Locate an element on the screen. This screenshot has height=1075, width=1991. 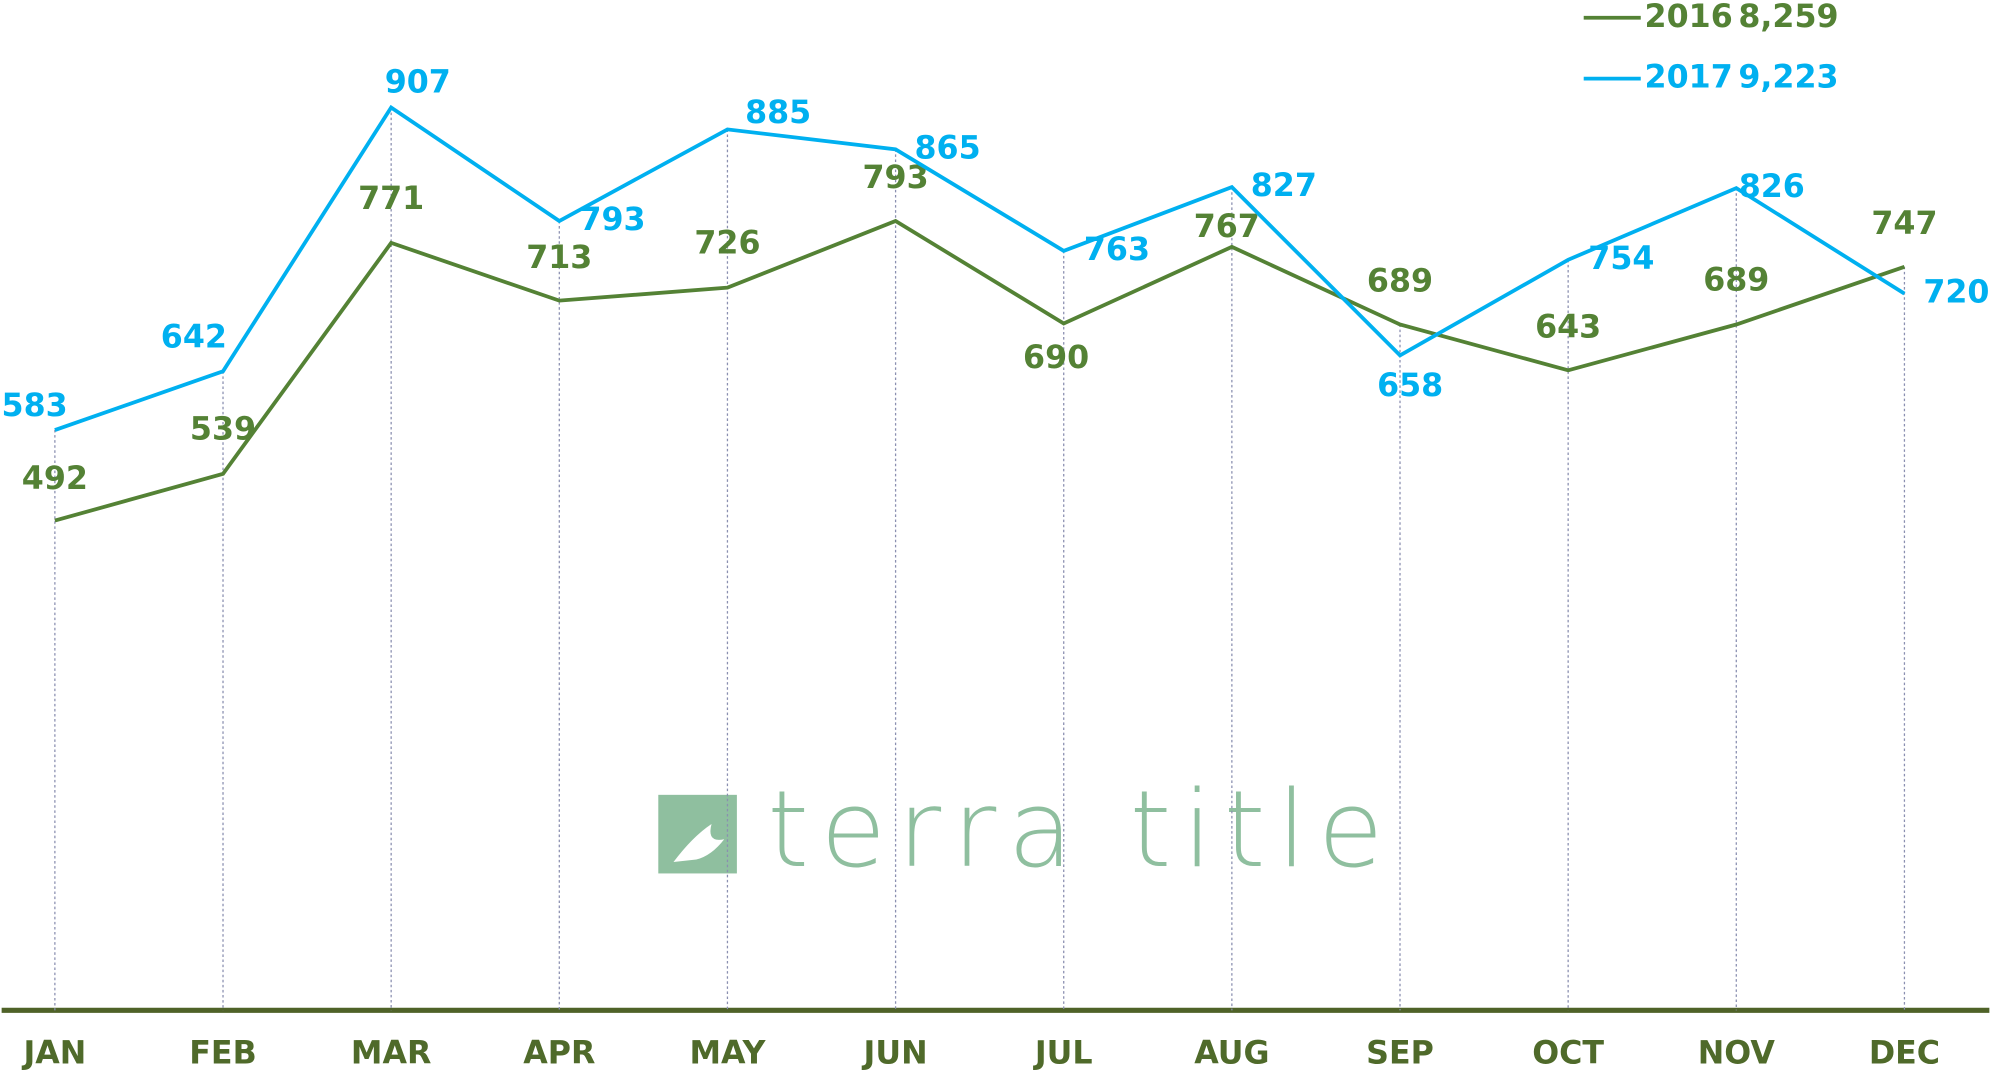
x-tick-label: JAN is located at coordinates (53, 1054).